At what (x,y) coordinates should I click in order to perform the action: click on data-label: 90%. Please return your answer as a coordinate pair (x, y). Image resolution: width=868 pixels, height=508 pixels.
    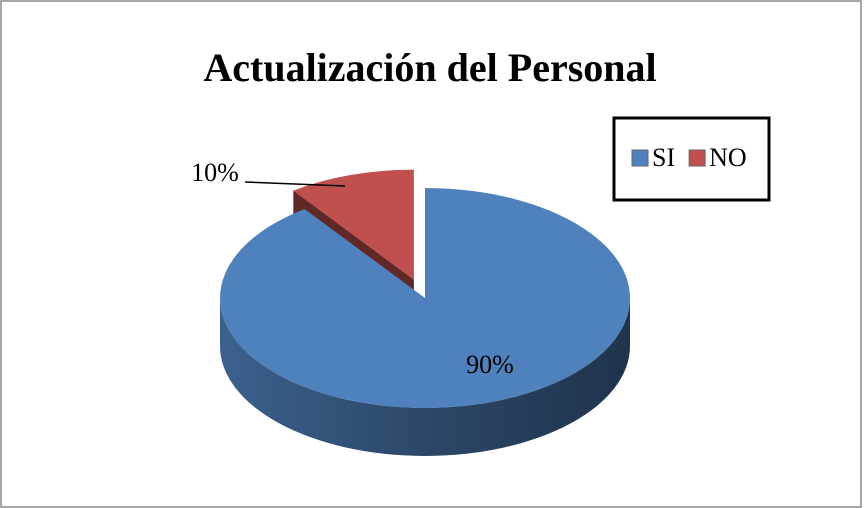
    Looking at the image, I should click on (490, 364).